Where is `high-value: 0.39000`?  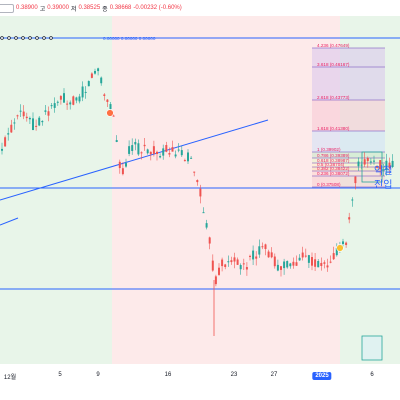
high-value: 0.39000 is located at coordinates (58, 8).